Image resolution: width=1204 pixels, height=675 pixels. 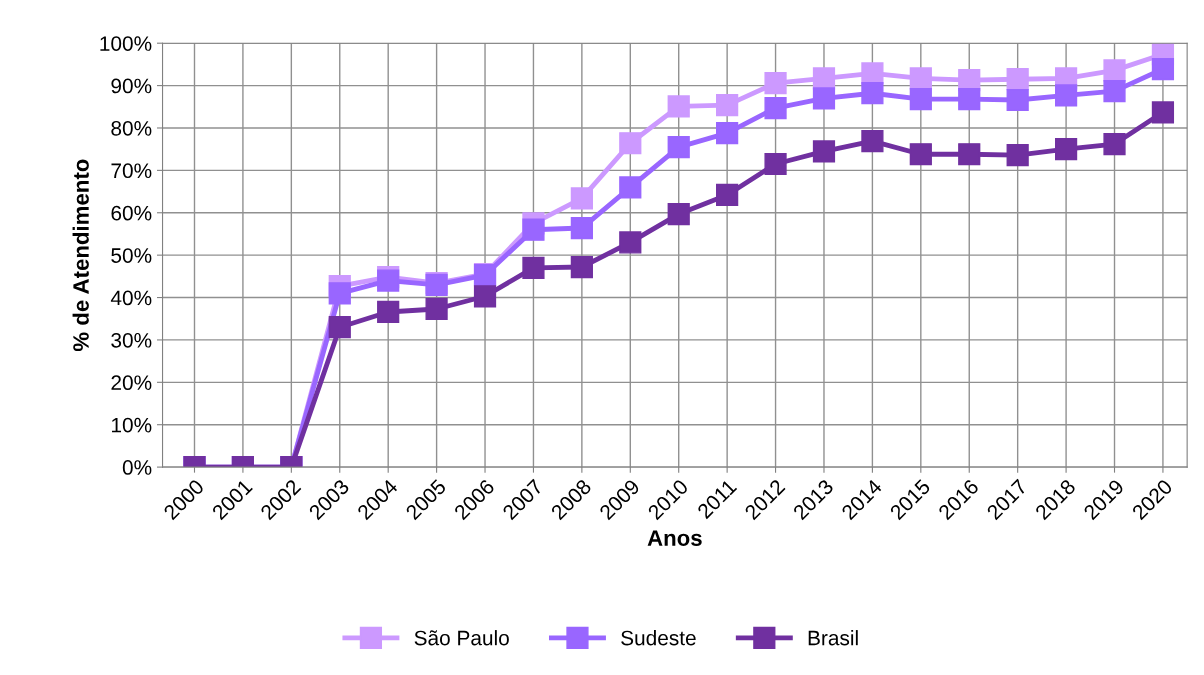 What do you see at coordinates (131, 340) in the screenshot?
I see `y-tick-label: 30%` at bounding box center [131, 340].